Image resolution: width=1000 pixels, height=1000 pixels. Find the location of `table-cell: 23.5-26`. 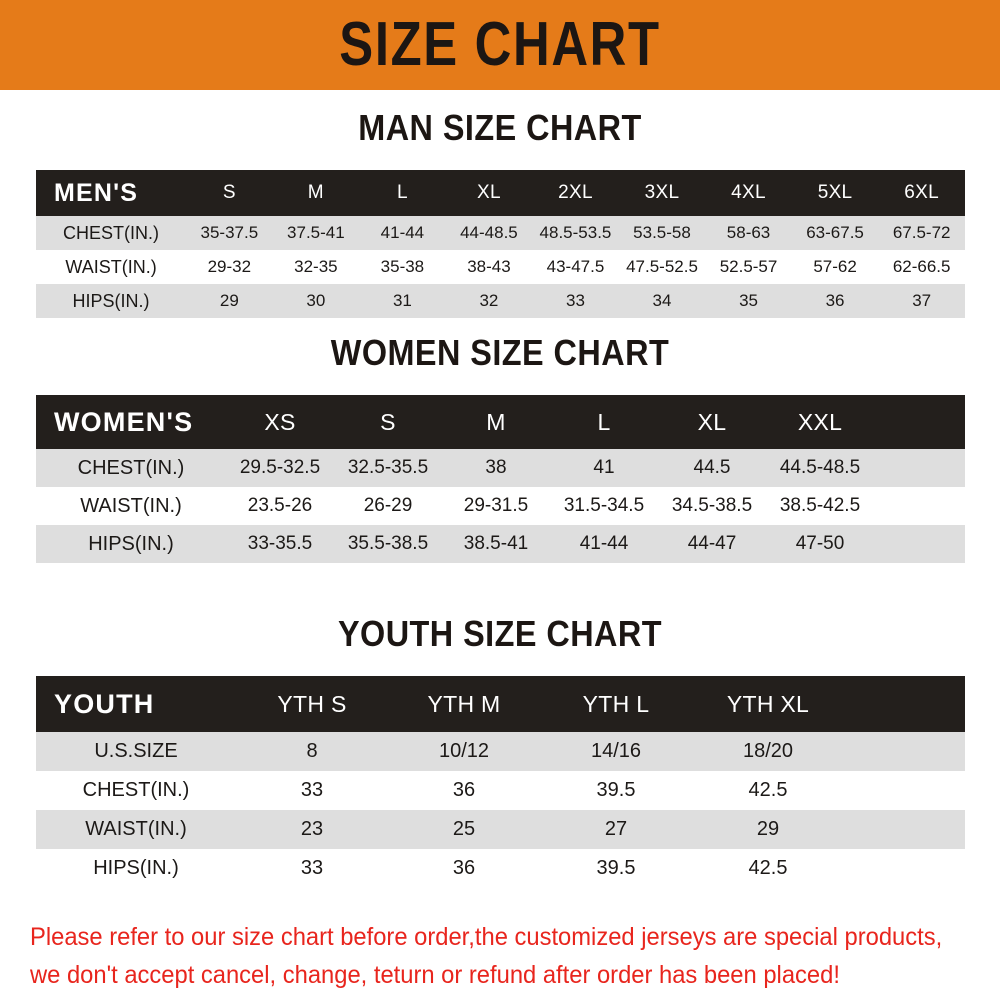

table-cell: 23.5-26 is located at coordinates (280, 505).